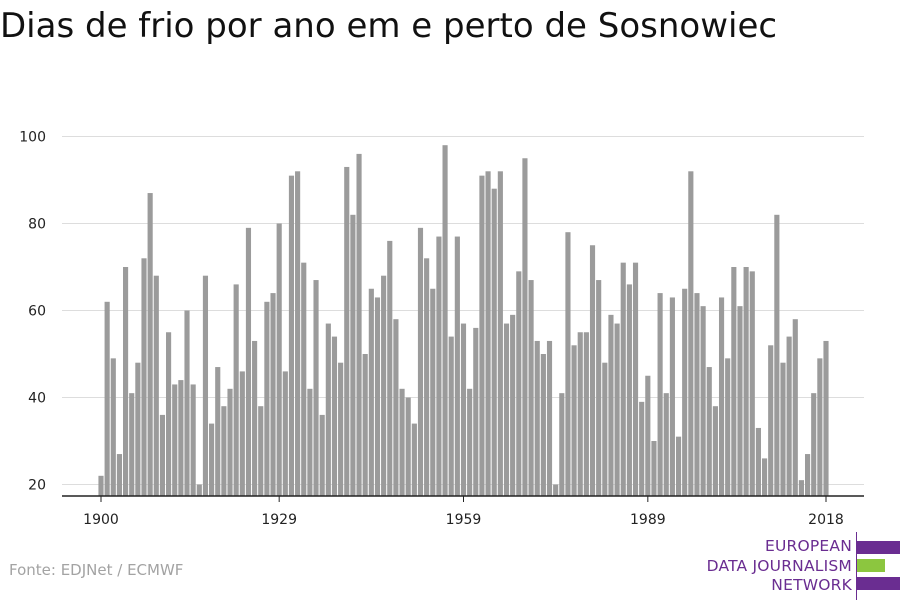 Image resolution: width=900 pixels, height=600 pixels. What do you see at coordinates (549, 418) in the screenshot?
I see `bar-1973` at bounding box center [549, 418].